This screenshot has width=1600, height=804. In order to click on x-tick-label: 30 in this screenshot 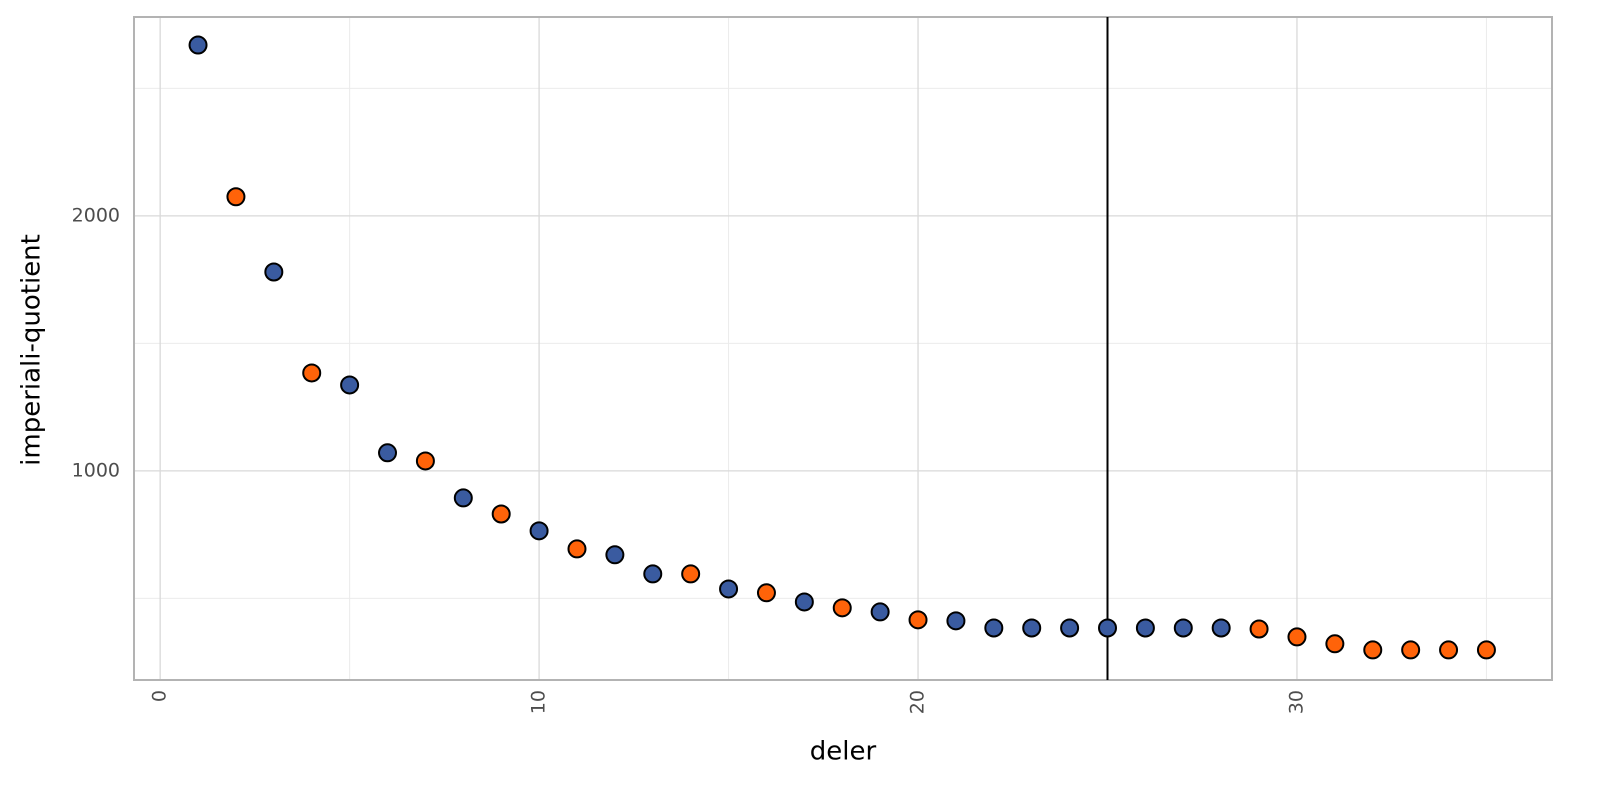, I will do `click(1296, 702)`.